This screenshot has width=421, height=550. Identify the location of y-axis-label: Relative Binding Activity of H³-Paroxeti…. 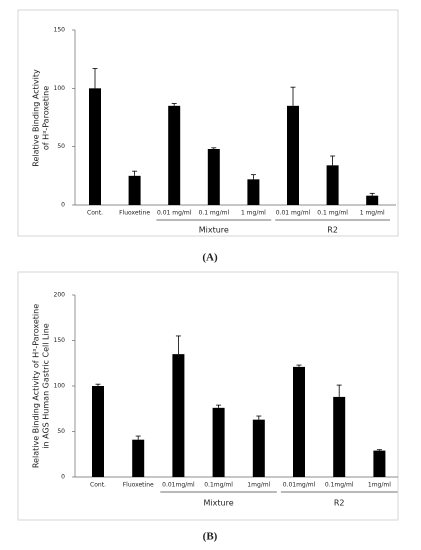
(36, 386).